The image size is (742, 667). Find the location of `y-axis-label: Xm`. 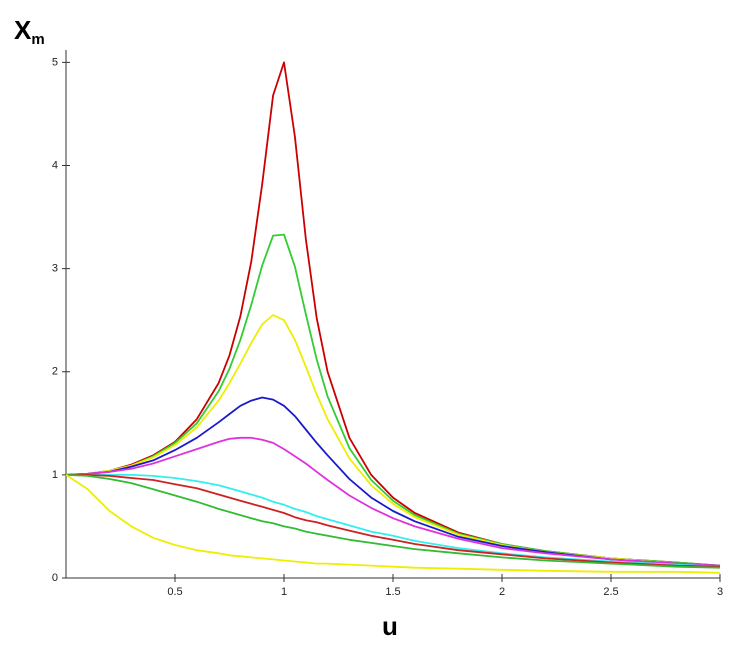

y-axis-label: Xm is located at coordinates (29, 31).